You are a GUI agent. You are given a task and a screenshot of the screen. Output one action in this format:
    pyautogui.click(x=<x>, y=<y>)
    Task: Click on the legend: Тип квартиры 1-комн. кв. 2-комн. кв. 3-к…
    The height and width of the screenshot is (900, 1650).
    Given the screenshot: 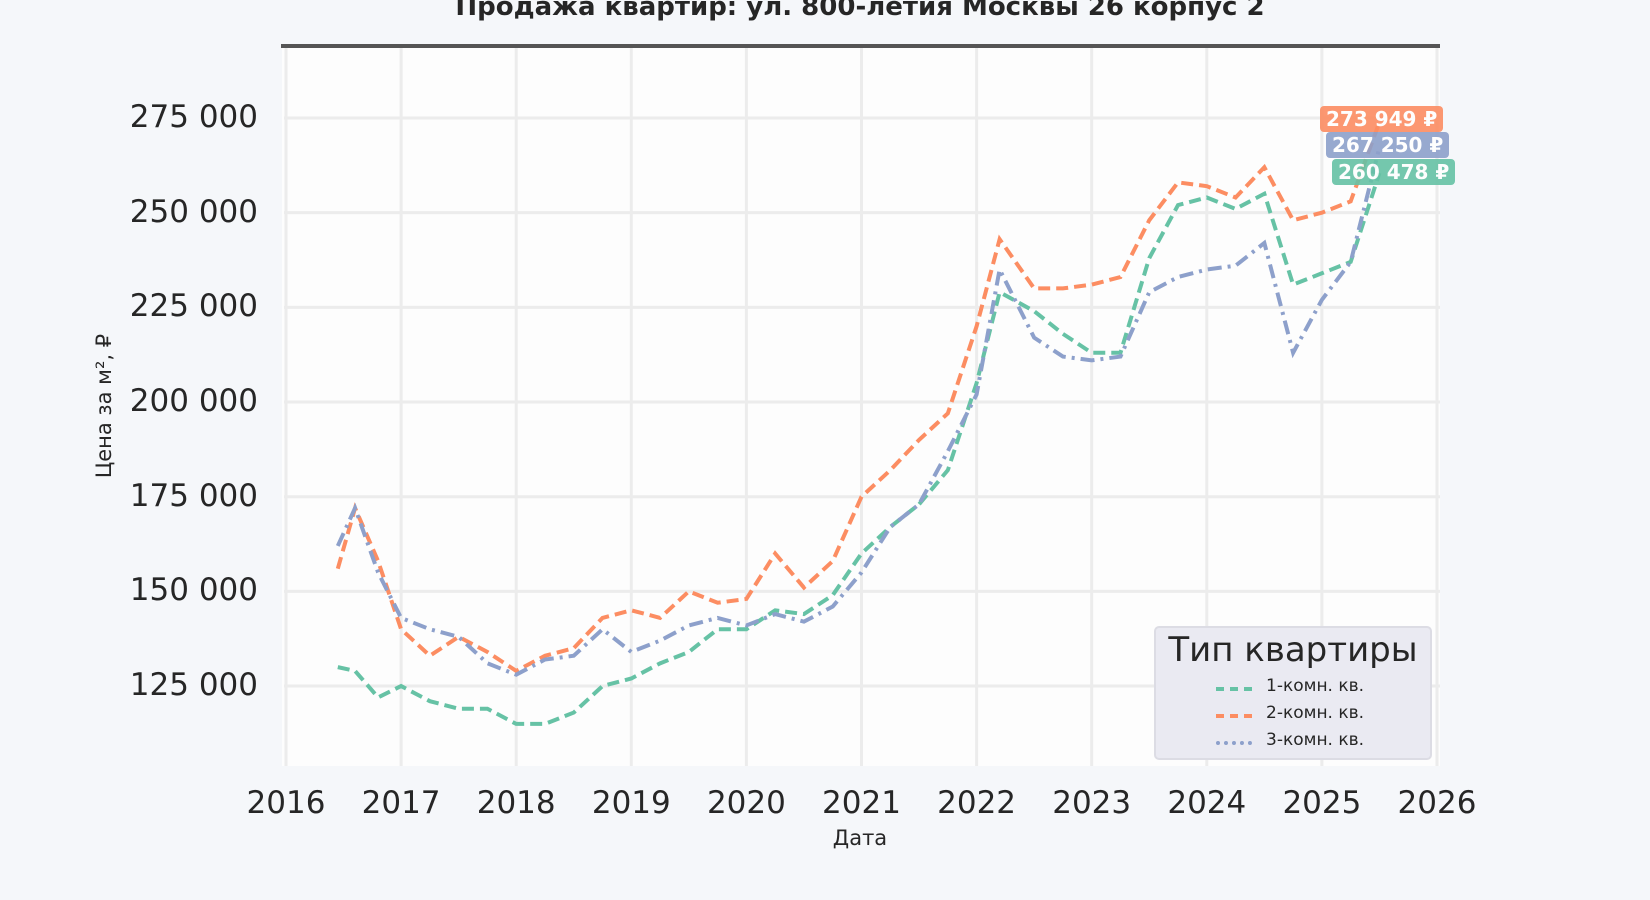 What is the action you would take?
    pyautogui.click(x=1293, y=693)
    